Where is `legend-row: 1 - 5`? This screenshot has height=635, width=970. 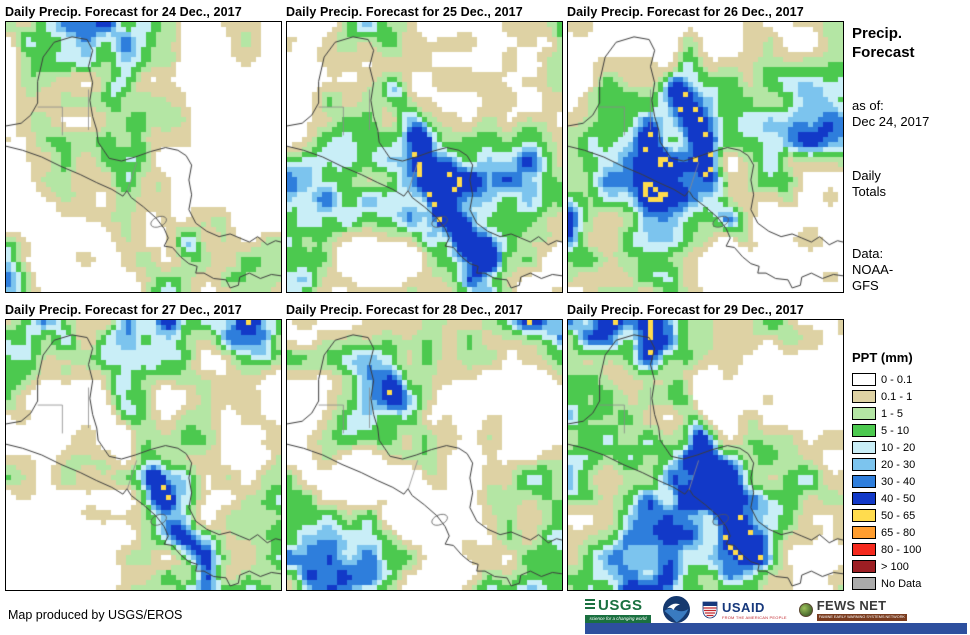
legend-row: 1 - 5 is located at coordinates (910, 413).